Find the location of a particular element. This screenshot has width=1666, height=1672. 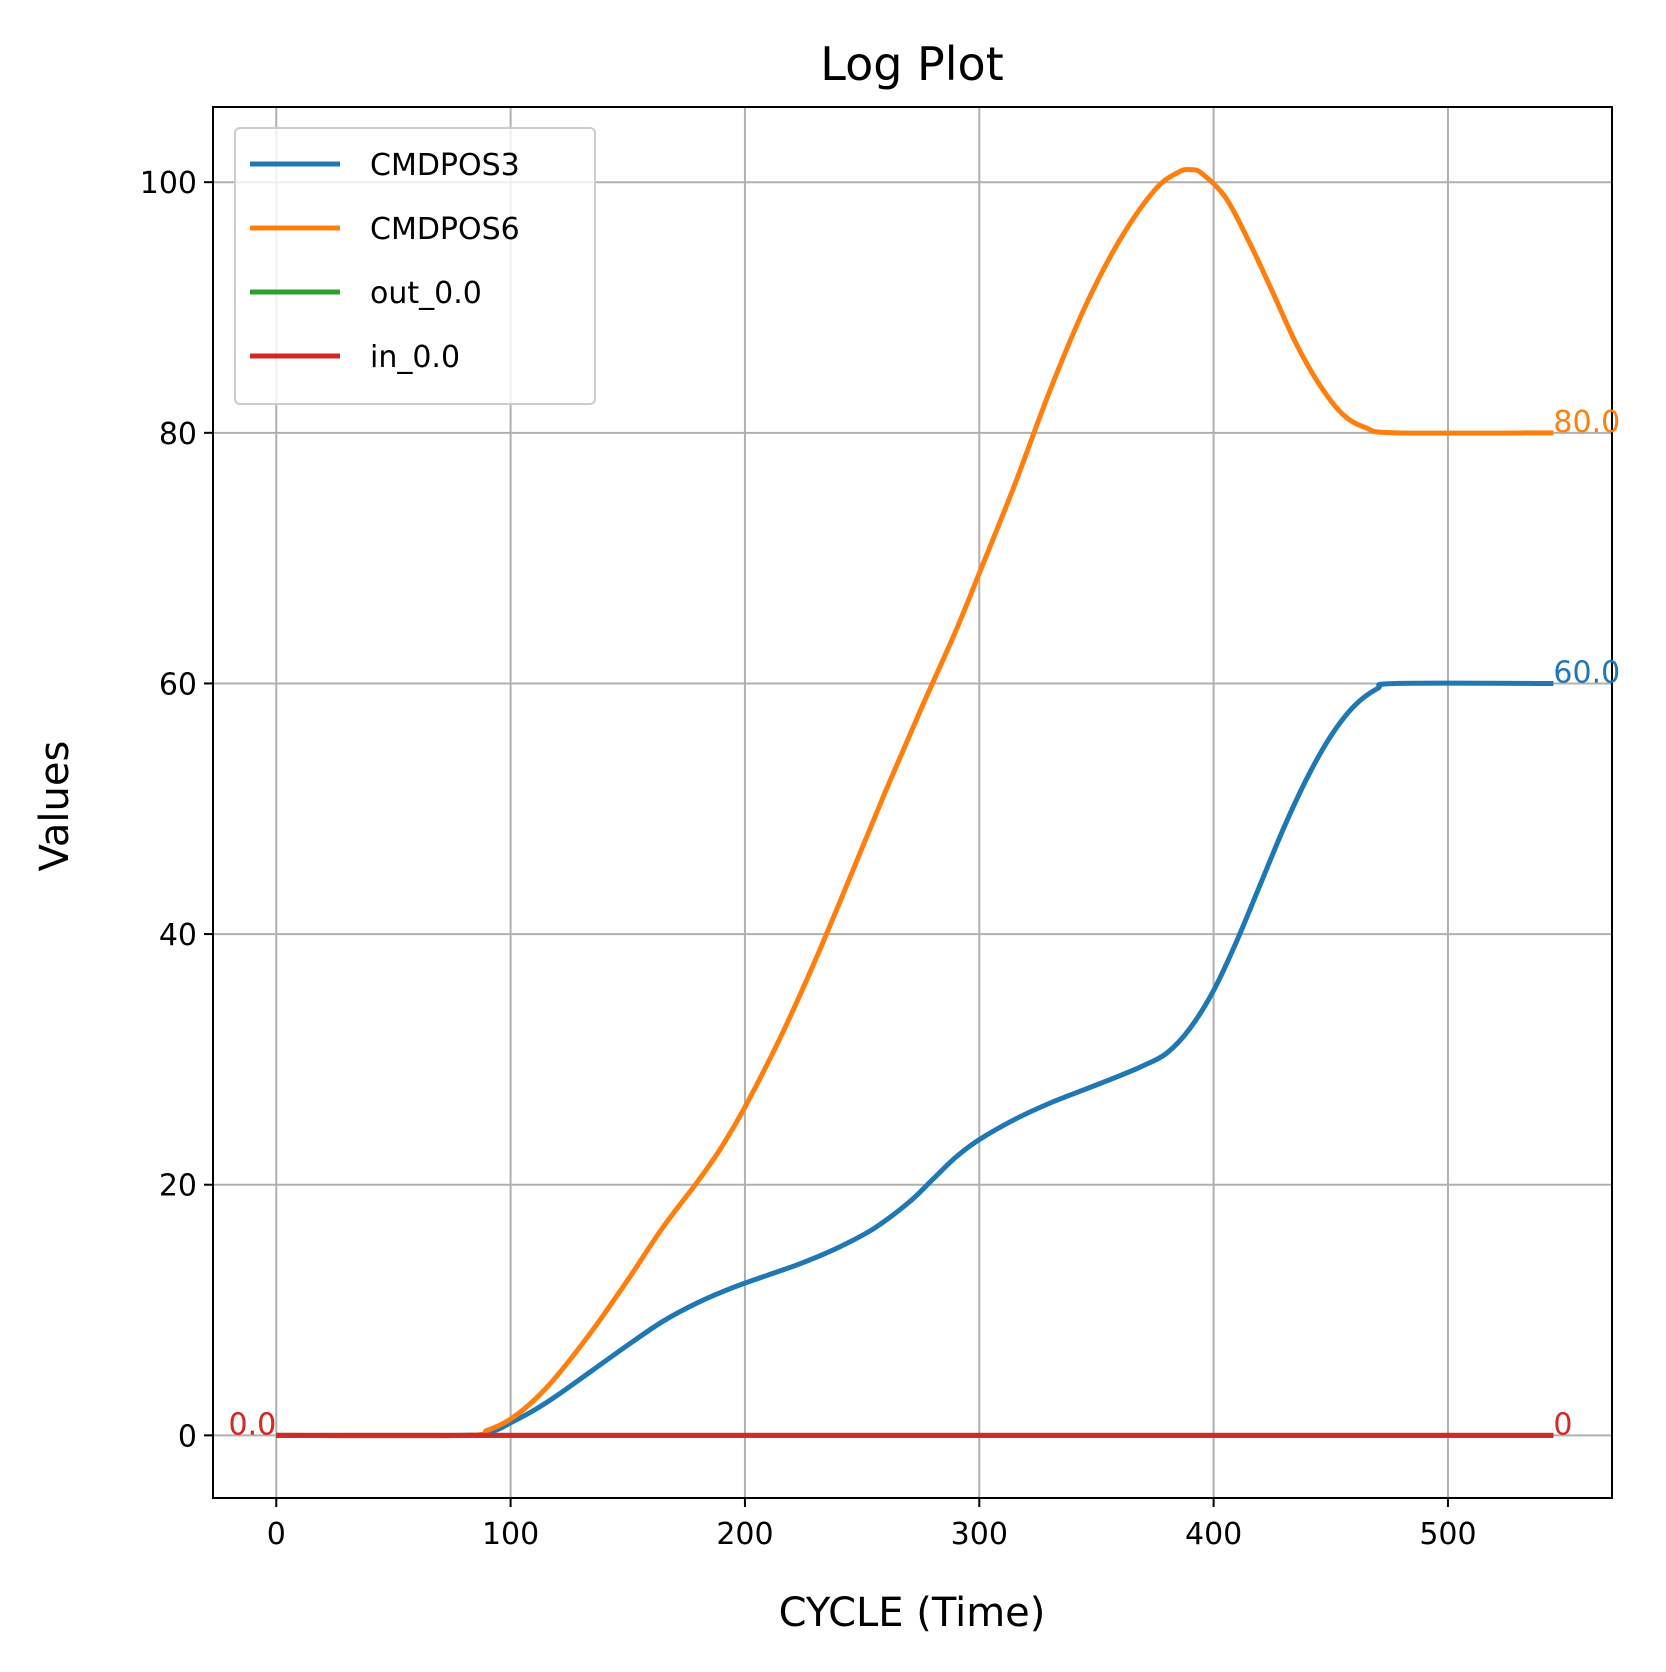

data-label: 0 is located at coordinates (1562, 1424).